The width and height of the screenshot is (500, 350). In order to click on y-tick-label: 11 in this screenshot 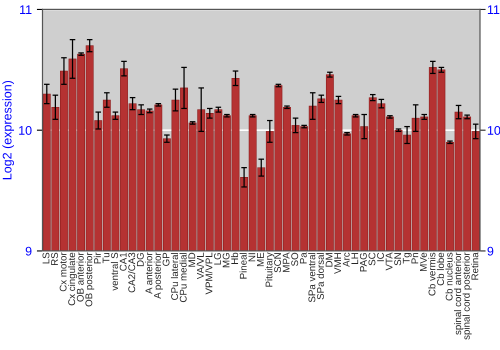, I will do `click(26, 9)`.